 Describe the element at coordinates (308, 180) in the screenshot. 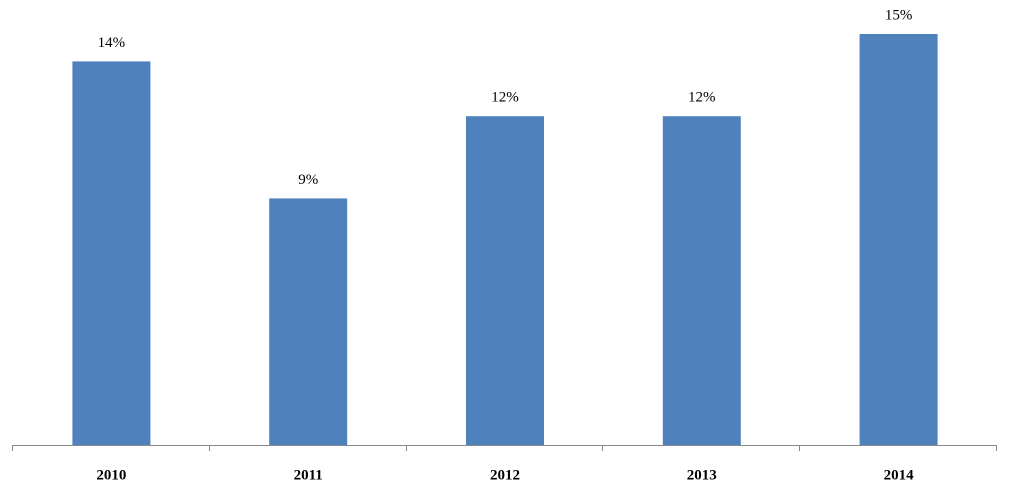

I see `data-label: 9%` at that location.